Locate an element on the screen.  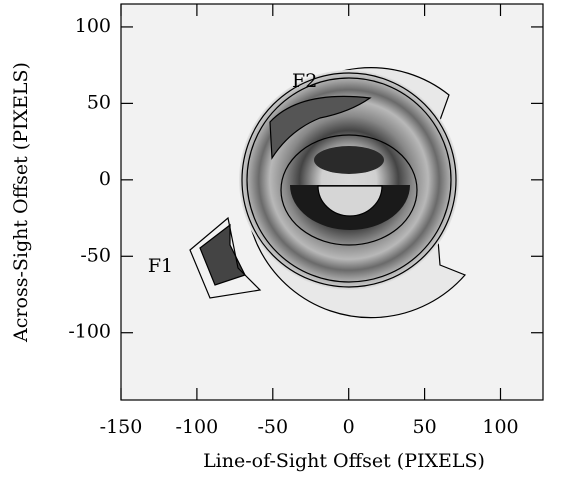
dark-band is located at coordinates (349, 160).